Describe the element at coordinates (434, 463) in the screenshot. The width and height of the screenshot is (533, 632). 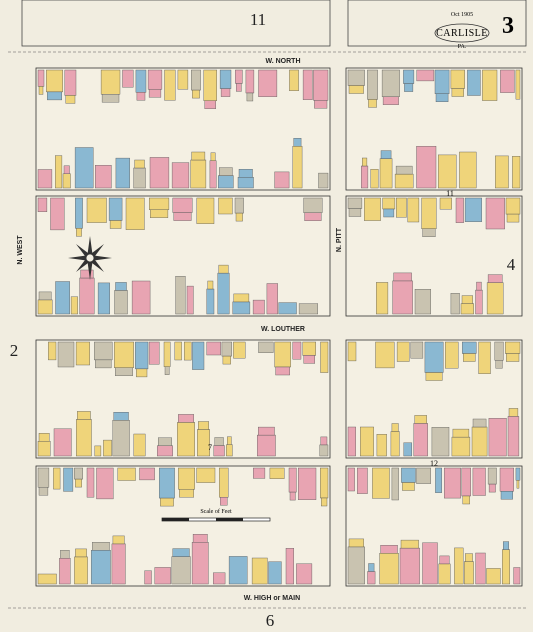
I see `block-number: 12` at that location.